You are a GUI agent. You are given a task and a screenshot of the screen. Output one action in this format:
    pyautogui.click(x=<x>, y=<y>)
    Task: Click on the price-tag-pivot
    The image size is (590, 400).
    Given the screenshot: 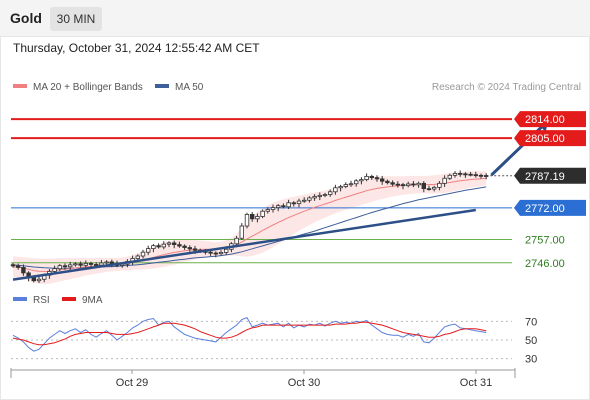 What is the action you would take?
    pyautogui.click(x=550, y=207)
    